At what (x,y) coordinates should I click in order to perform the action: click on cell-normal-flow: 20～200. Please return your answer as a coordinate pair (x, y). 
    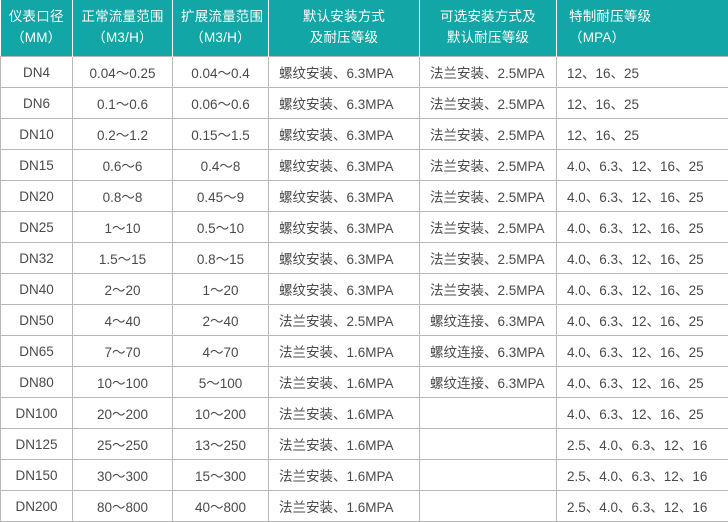
    Looking at the image, I should click on (123, 413).